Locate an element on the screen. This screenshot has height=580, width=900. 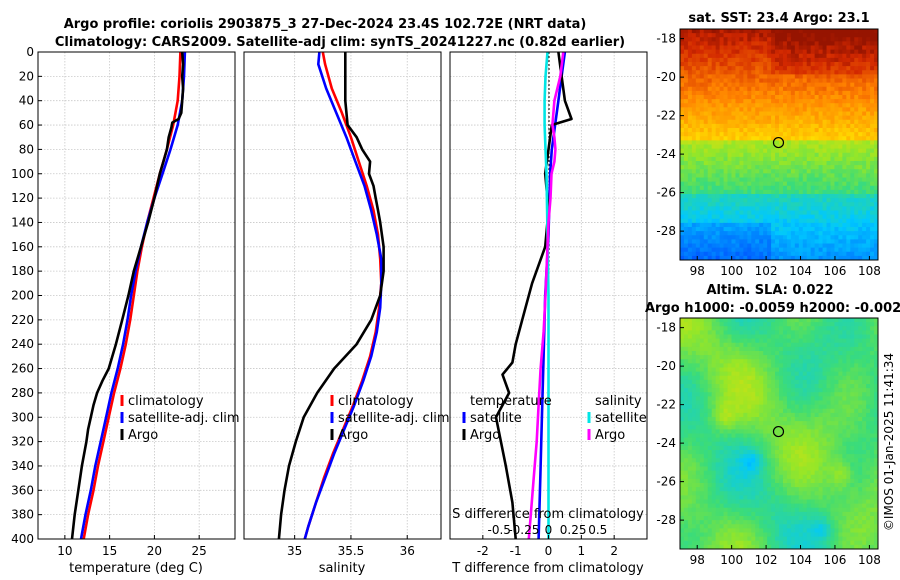
temperature-xlabel: temperature (deg C) is located at coordinates (136, 568).